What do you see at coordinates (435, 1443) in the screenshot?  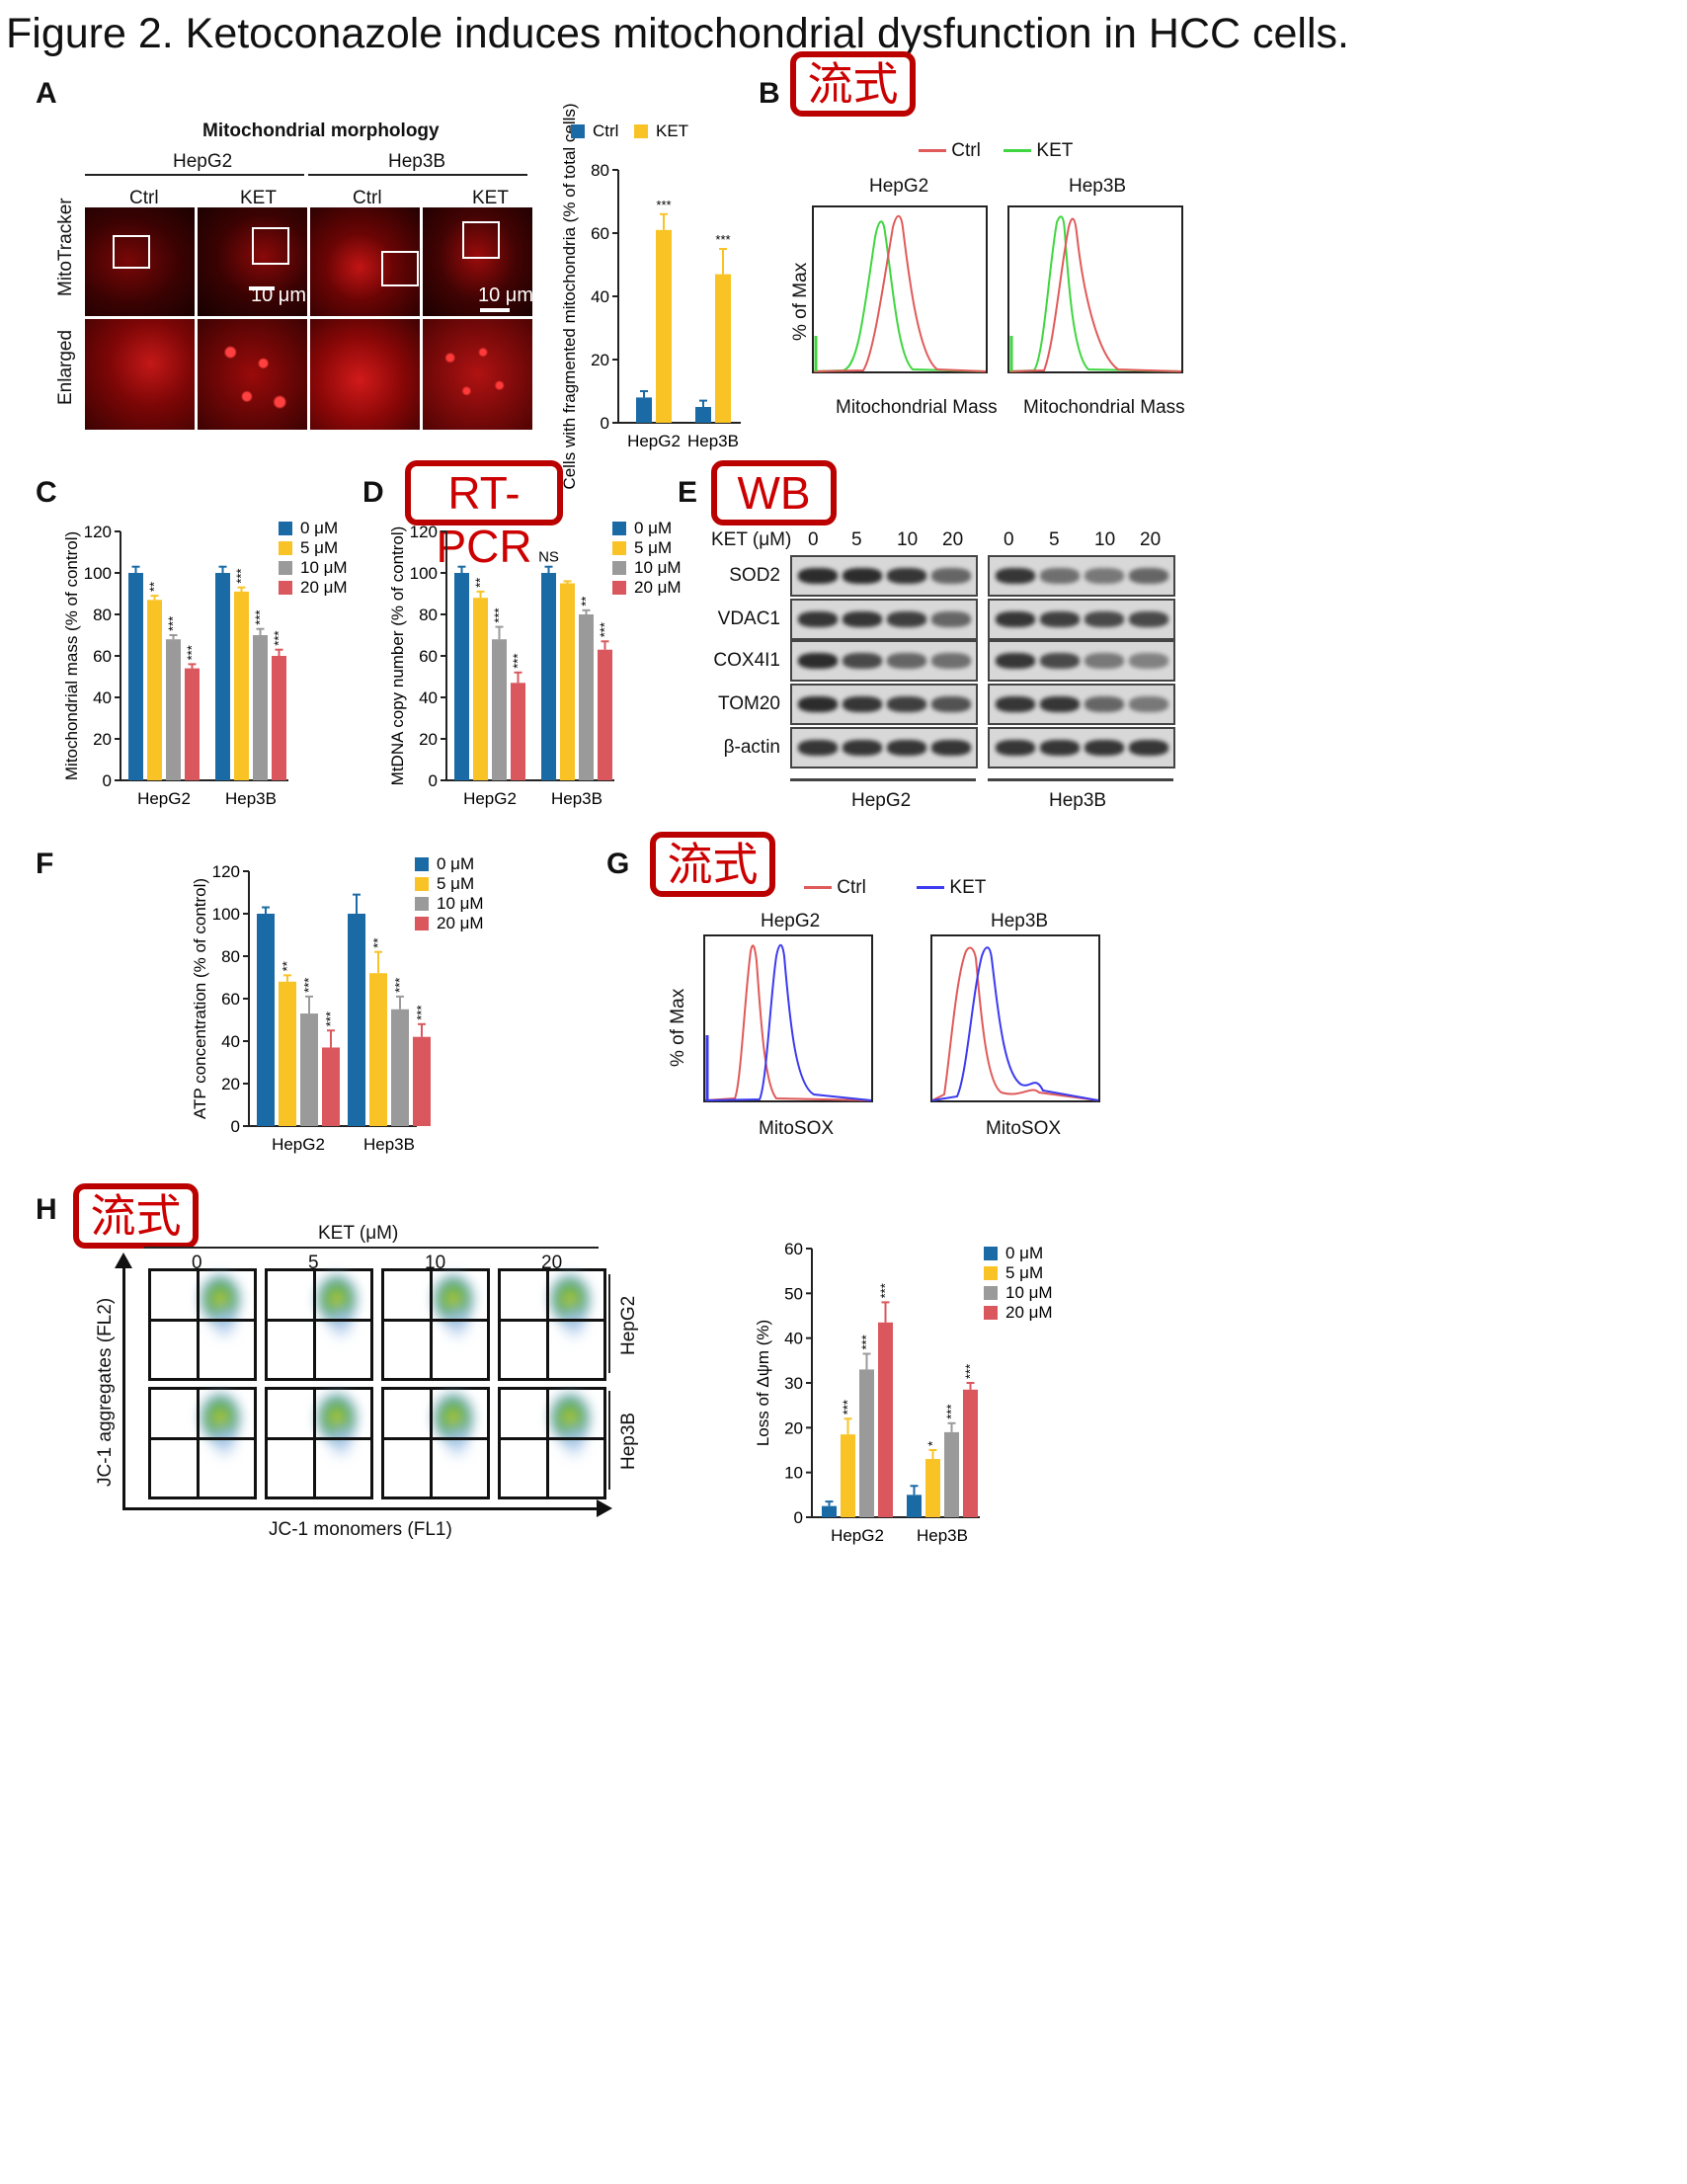 I see `dotplot` at bounding box center [435, 1443].